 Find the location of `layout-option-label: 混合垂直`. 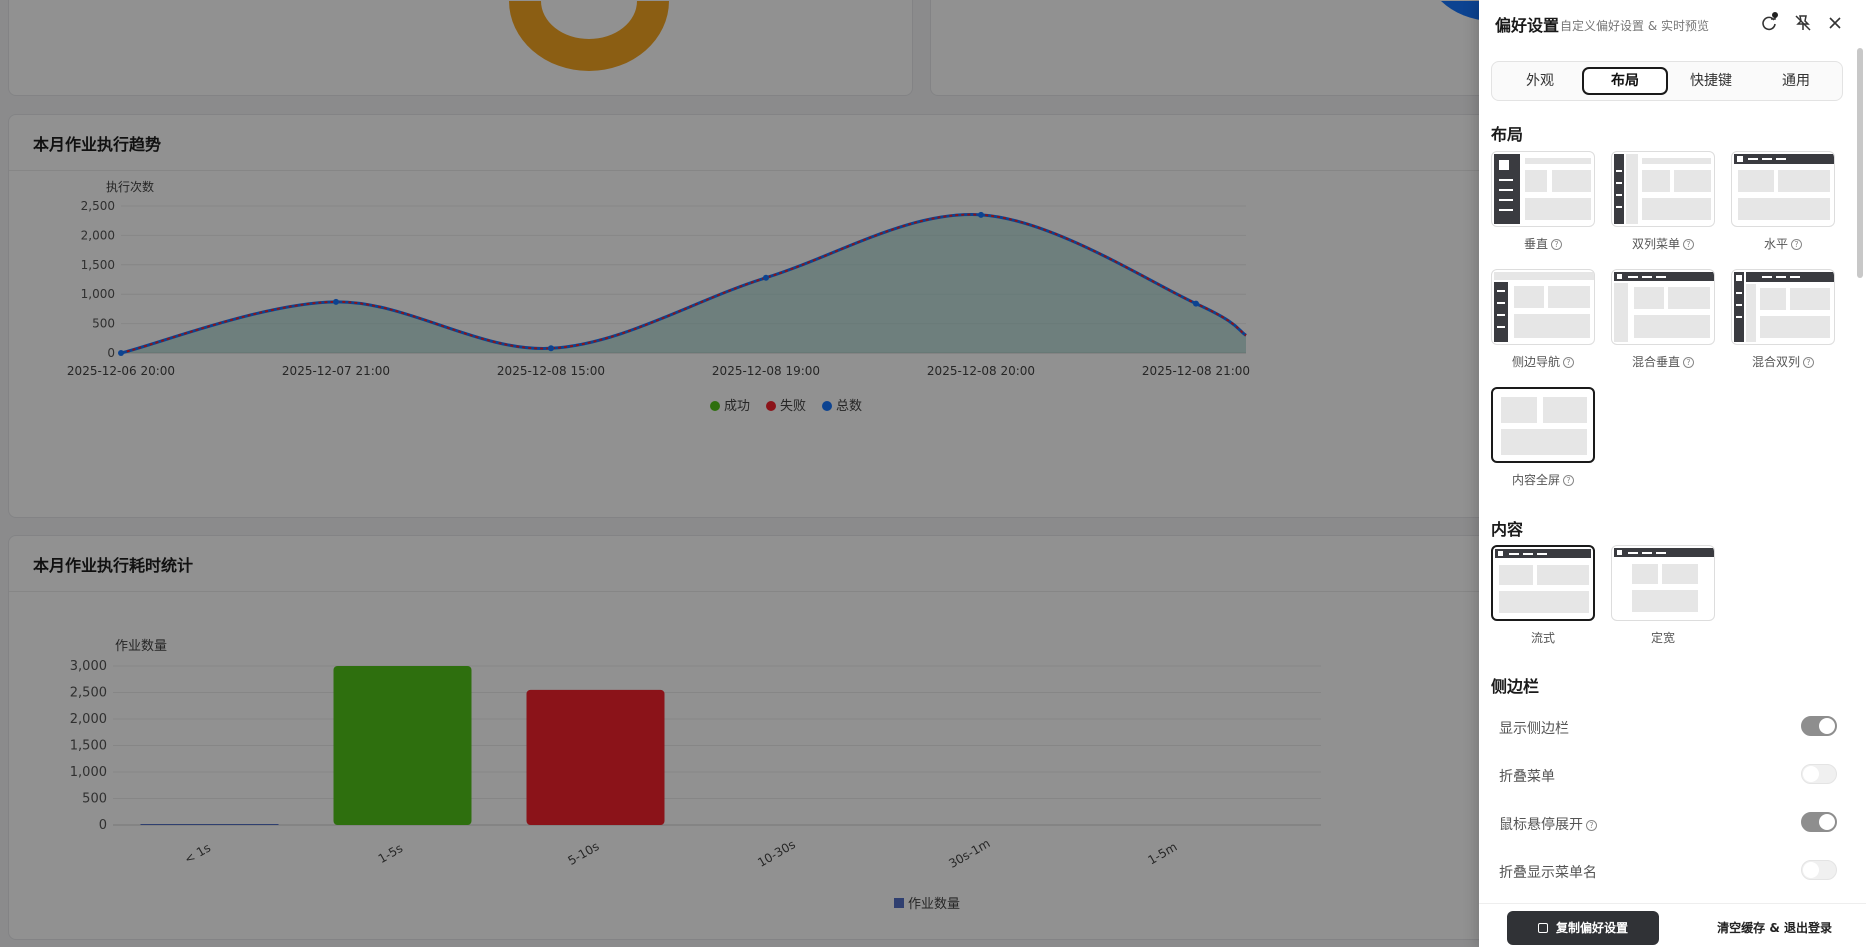

layout-option-label: 混合垂直 is located at coordinates (1655, 362).